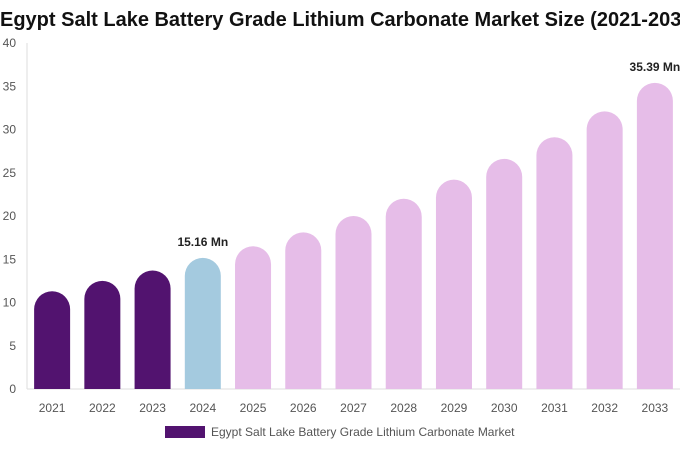 The width and height of the screenshot is (680, 450). Describe the element at coordinates (654, 235) in the screenshot. I see `bar-2033` at that location.